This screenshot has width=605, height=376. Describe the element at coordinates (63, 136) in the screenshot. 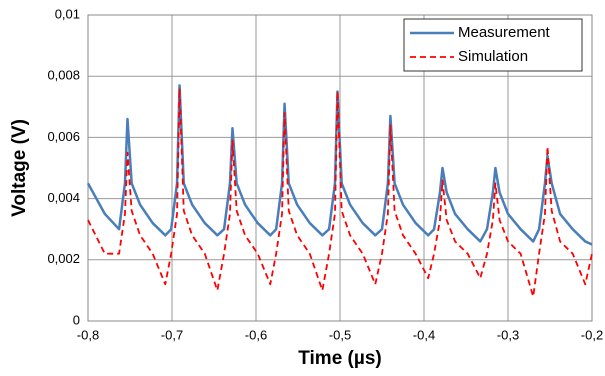

I see `y-tick-label: 0,006` at that location.